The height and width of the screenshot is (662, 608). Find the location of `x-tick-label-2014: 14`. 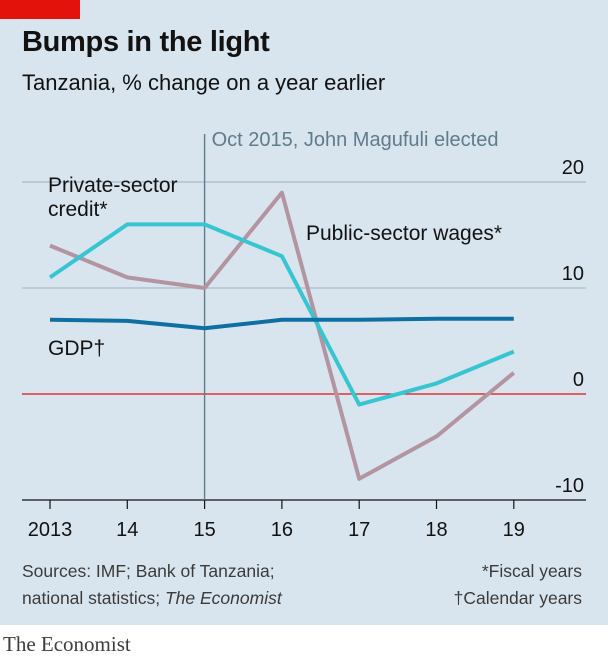

x-tick-label-2014: 14 is located at coordinates (127, 530).